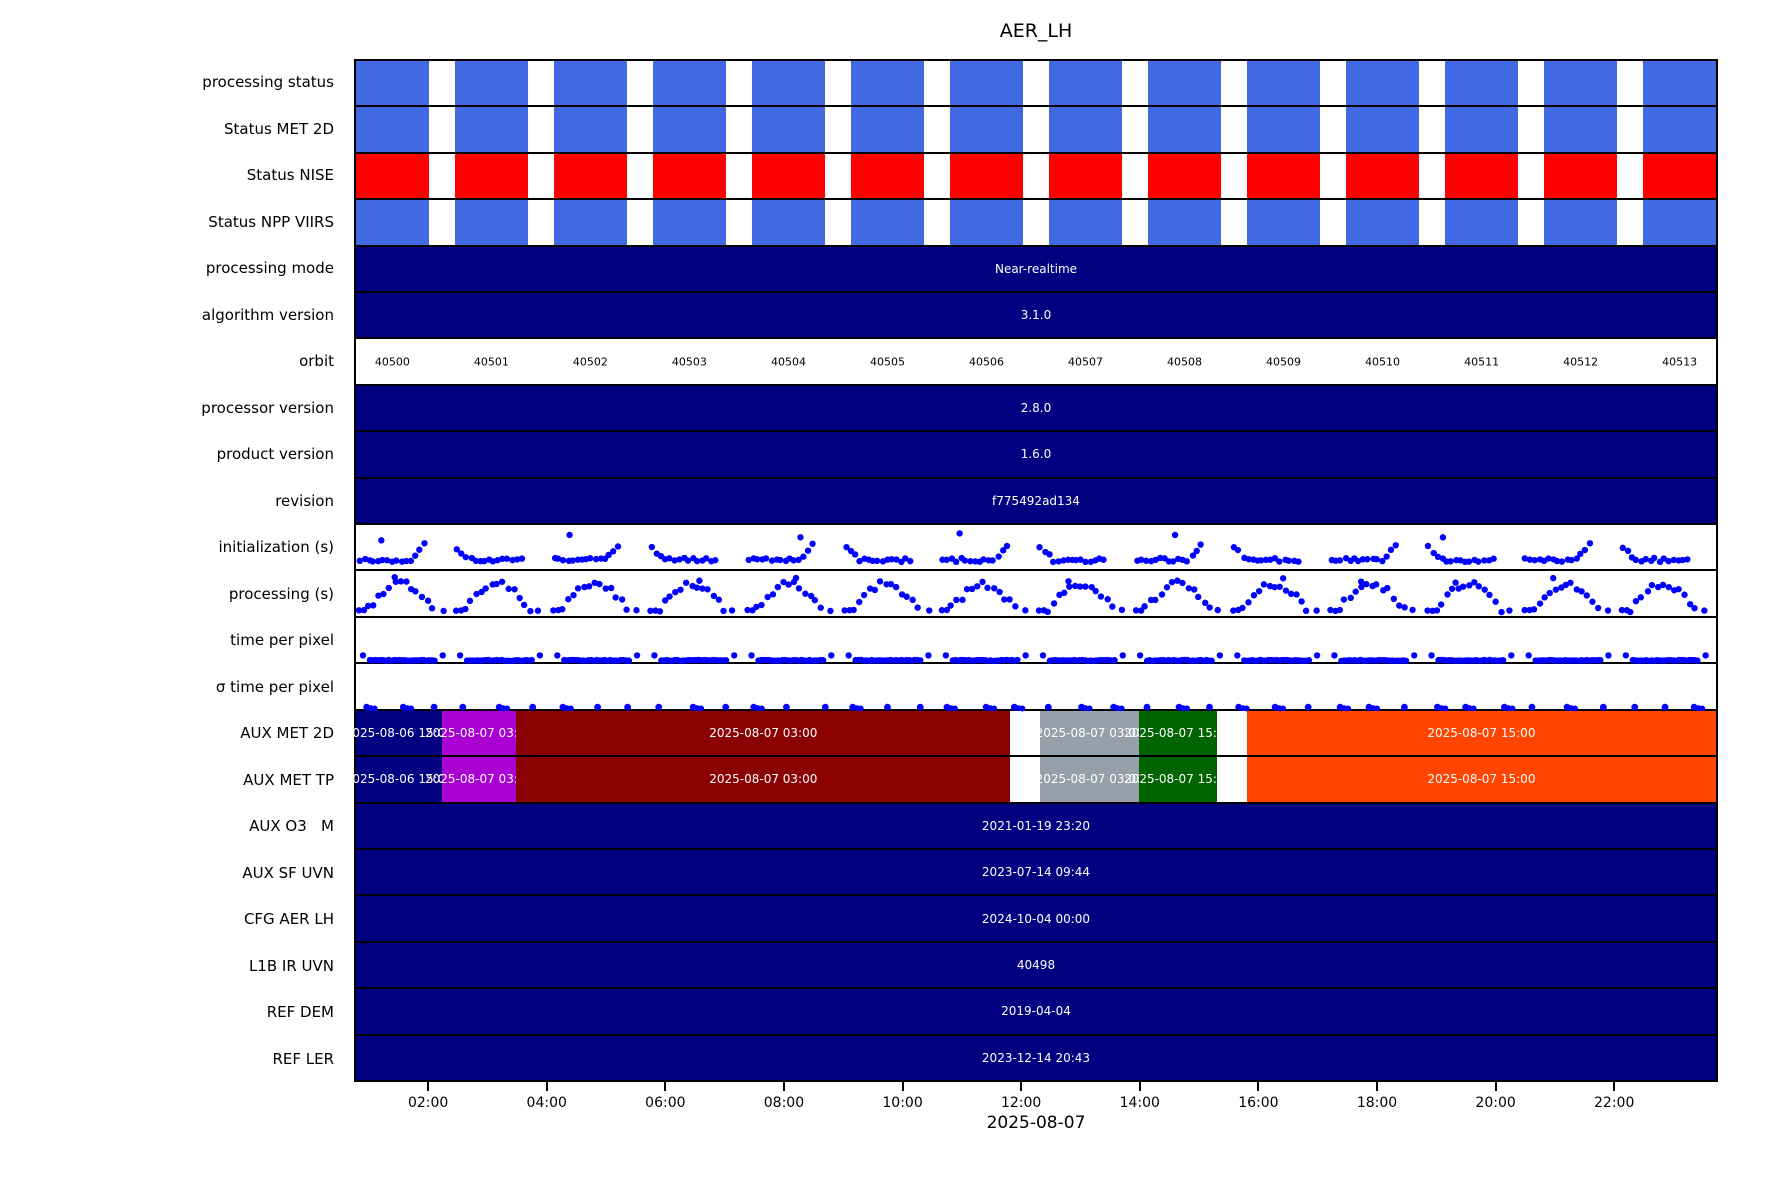 The height and width of the screenshot is (1181, 1771). Describe the element at coordinates (269, 268) in the screenshot. I see `row-label: processing mode` at that location.